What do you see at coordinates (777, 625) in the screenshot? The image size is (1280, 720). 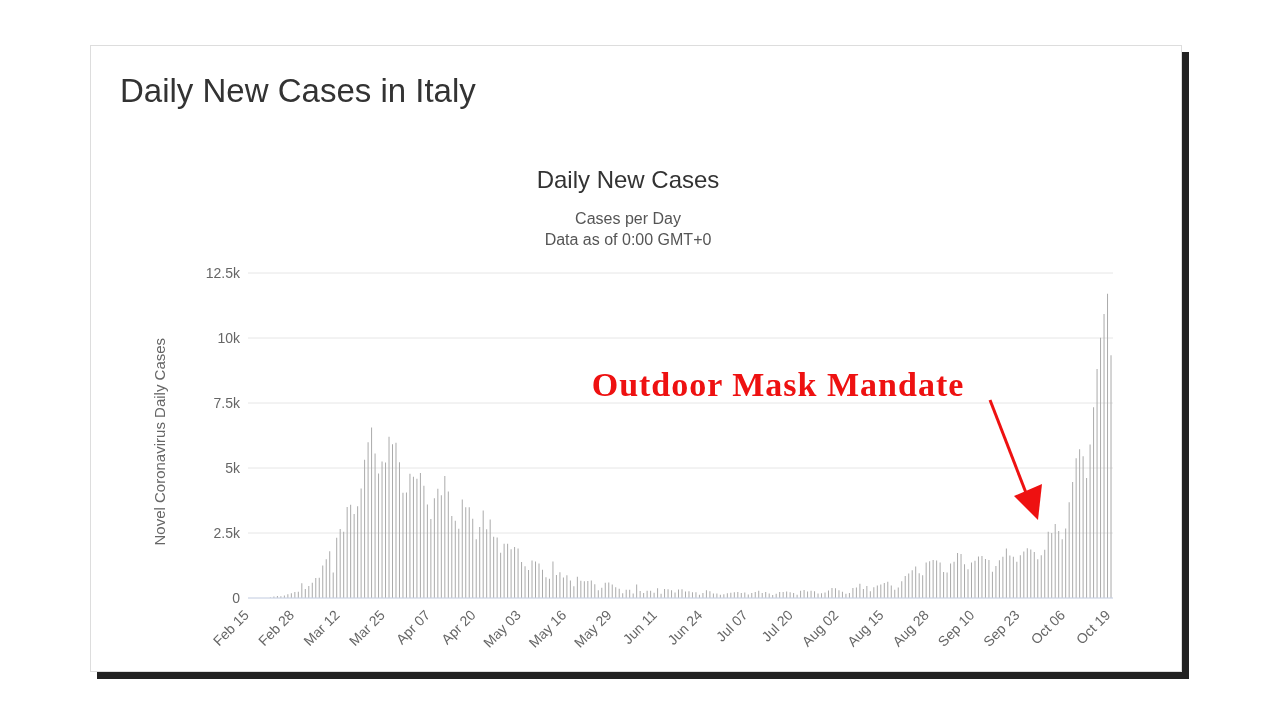 I see `x-tick-label: Jul 20` at bounding box center [777, 625].